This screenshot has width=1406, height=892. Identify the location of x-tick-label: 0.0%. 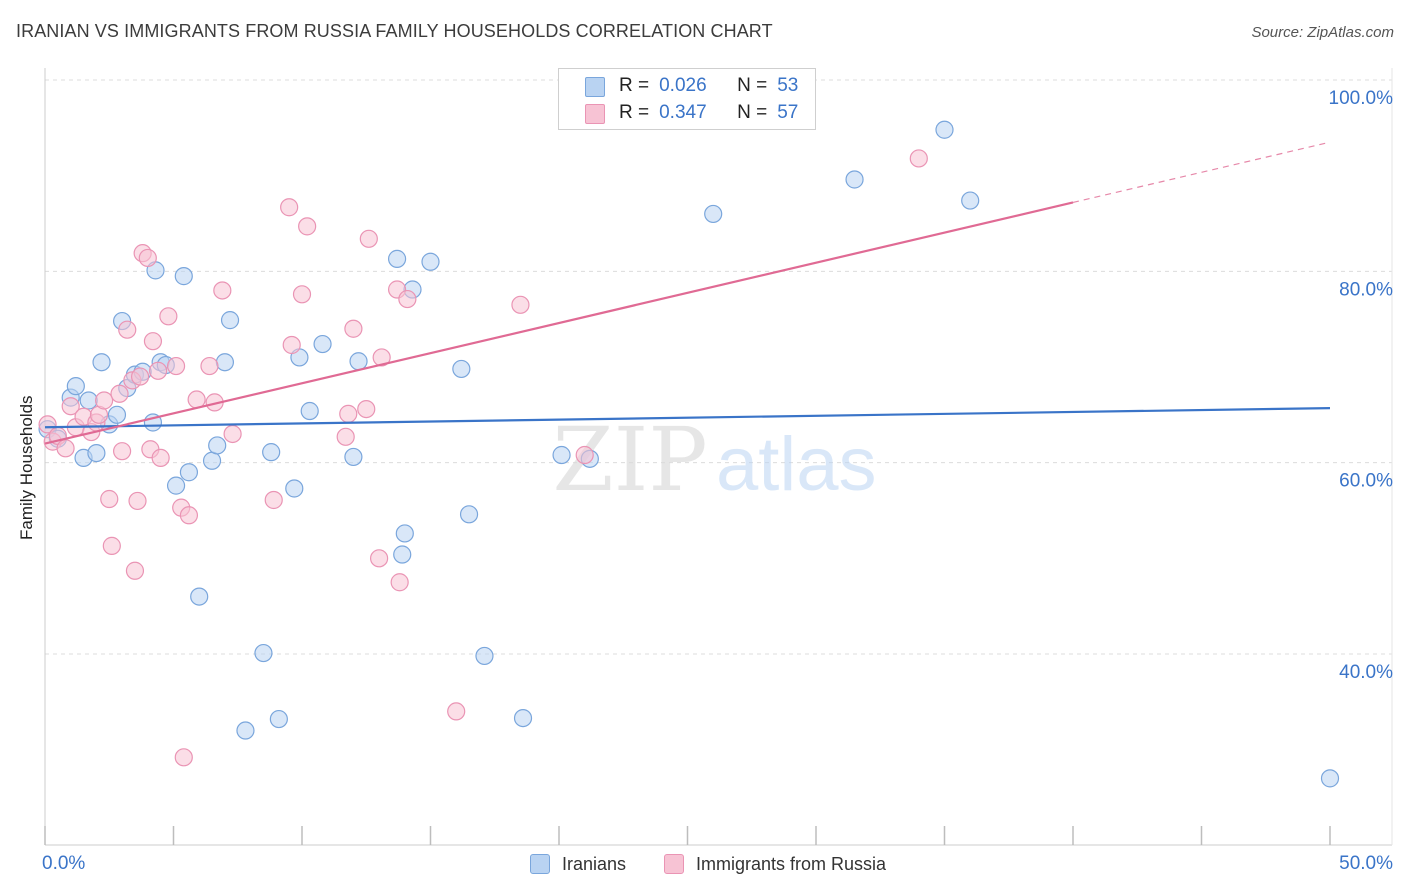
(63, 863).